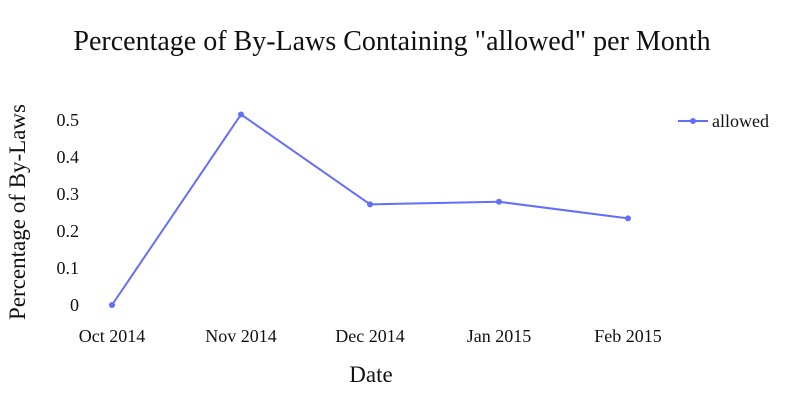 This screenshot has width=800, height=400. I want to click on legend: allowed, so click(723, 121).